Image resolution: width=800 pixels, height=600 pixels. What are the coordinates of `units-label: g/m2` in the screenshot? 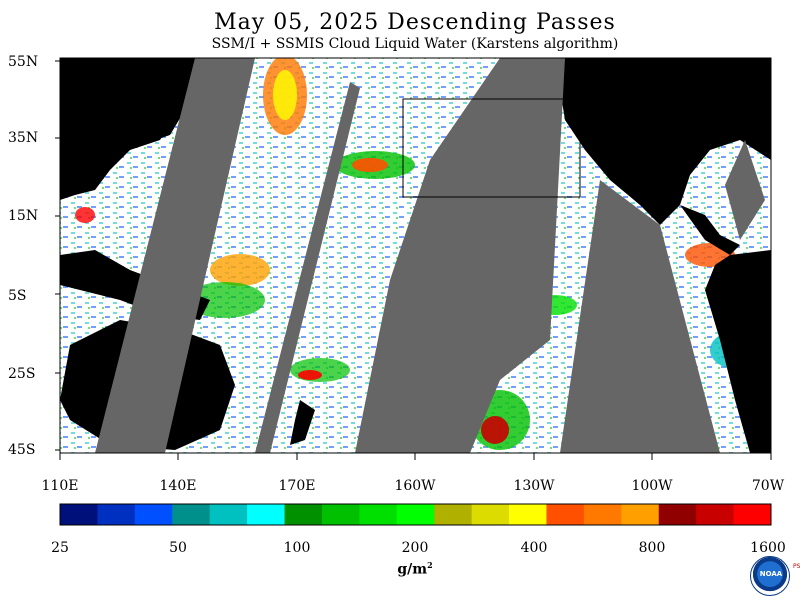 It's located at (415, 569).